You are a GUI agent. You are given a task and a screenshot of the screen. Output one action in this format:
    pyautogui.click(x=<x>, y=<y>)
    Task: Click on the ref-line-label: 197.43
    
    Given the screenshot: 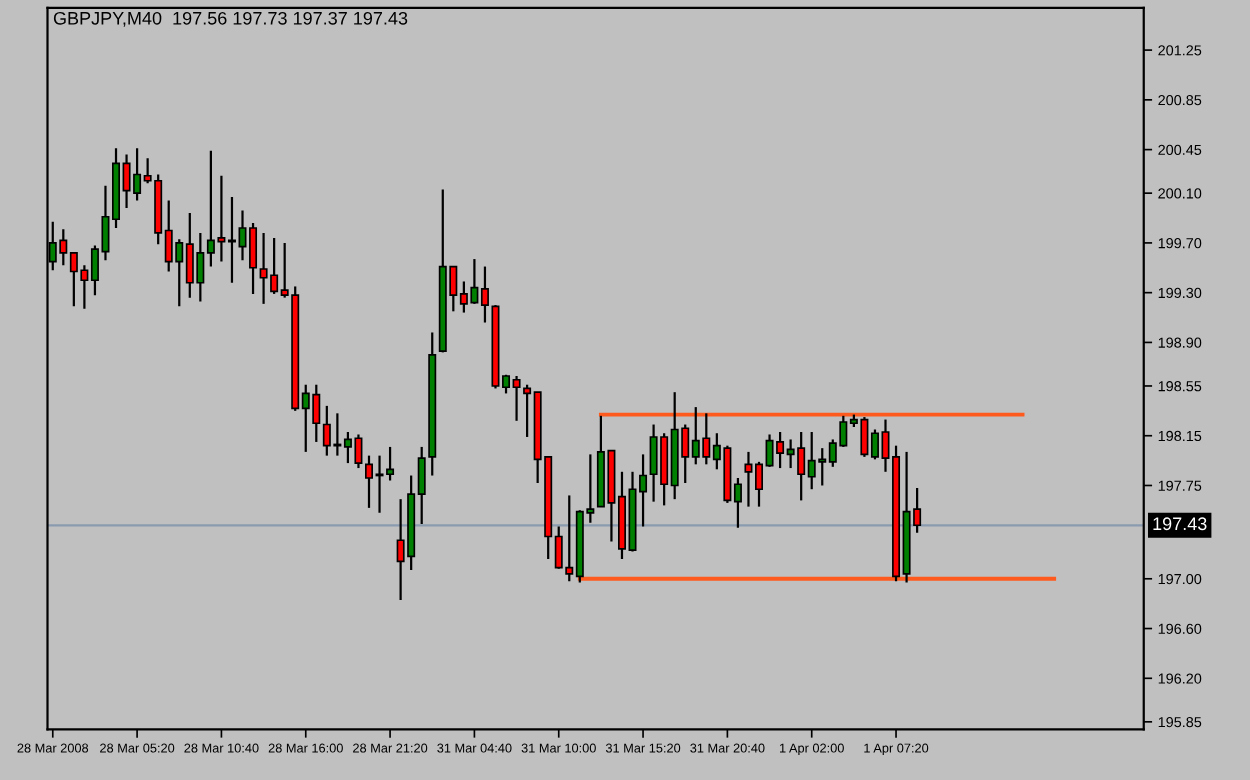 What is the action you would take?
    pyautogui.click(x=1180, y=524)
    